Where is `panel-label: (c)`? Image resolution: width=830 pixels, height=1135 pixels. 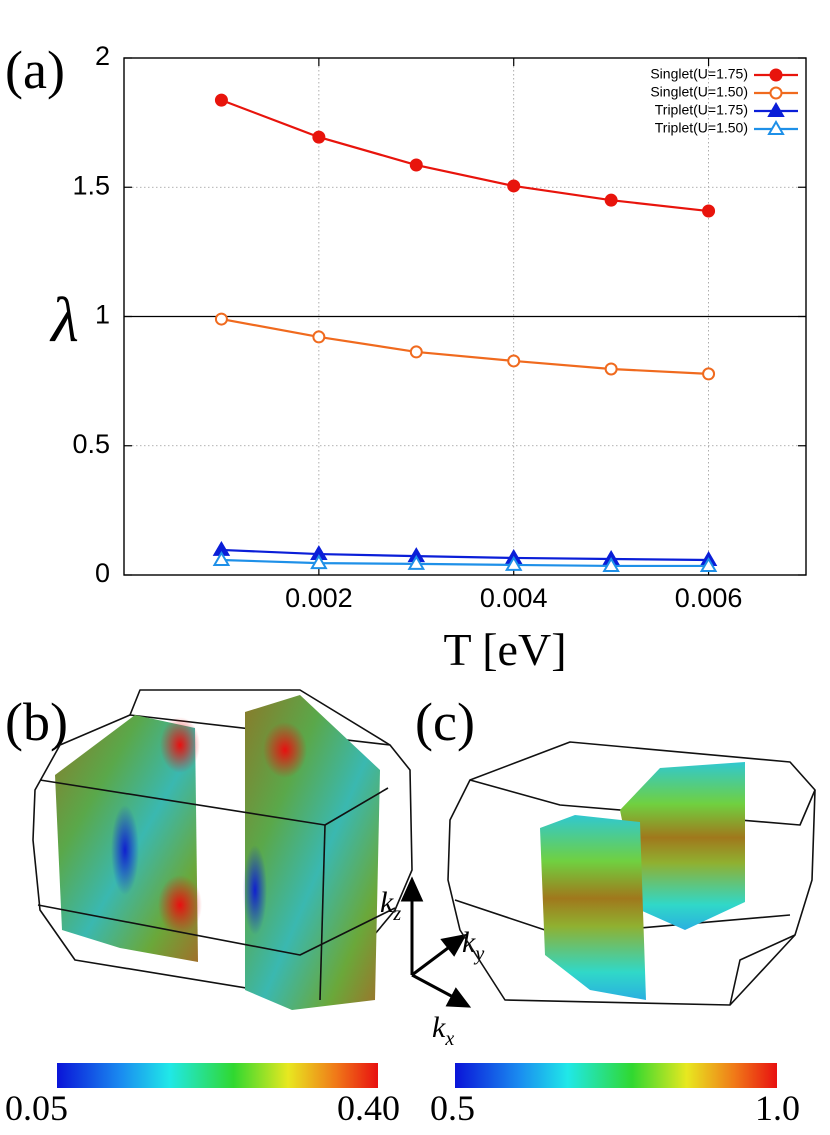 panel-label: (c) is located at coordinates (445, 722).